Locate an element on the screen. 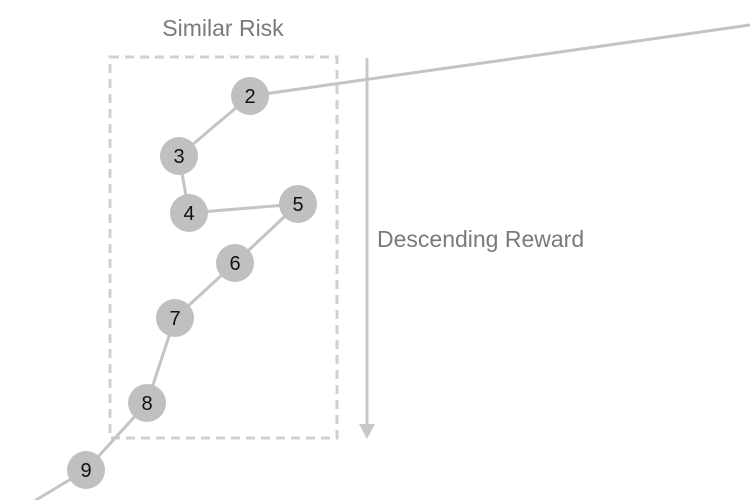 Image resolution: width=750 pixels, height=500 pixels. node-label: 9 is located at coordinates (85, 471).